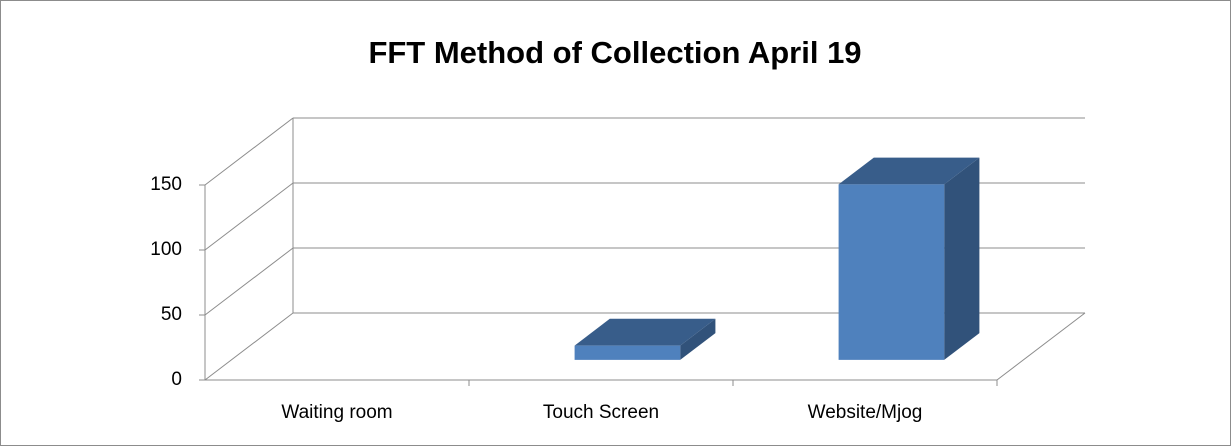 This screenshot has width=1231, height=446. What do you see at coordinates (176, 379) in the screenshot?
I see `y-tick-label: 0` at bounding box center [176, 379].